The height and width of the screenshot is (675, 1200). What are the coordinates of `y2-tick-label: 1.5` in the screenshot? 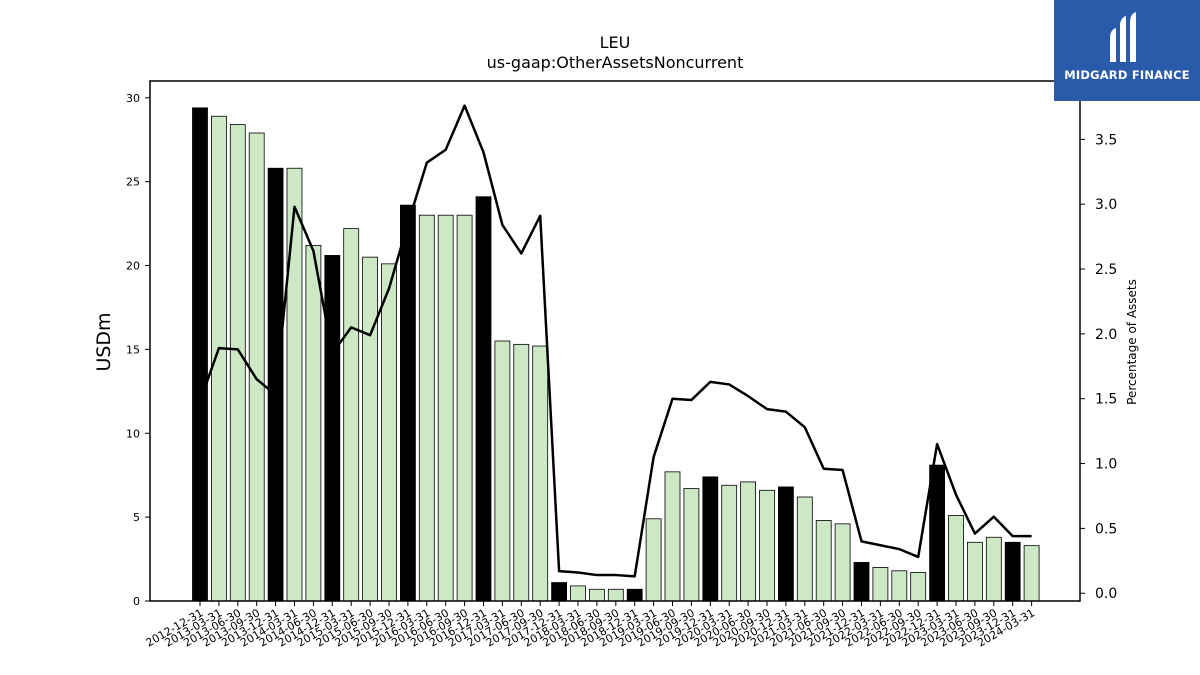 It's located at (1106, 400).